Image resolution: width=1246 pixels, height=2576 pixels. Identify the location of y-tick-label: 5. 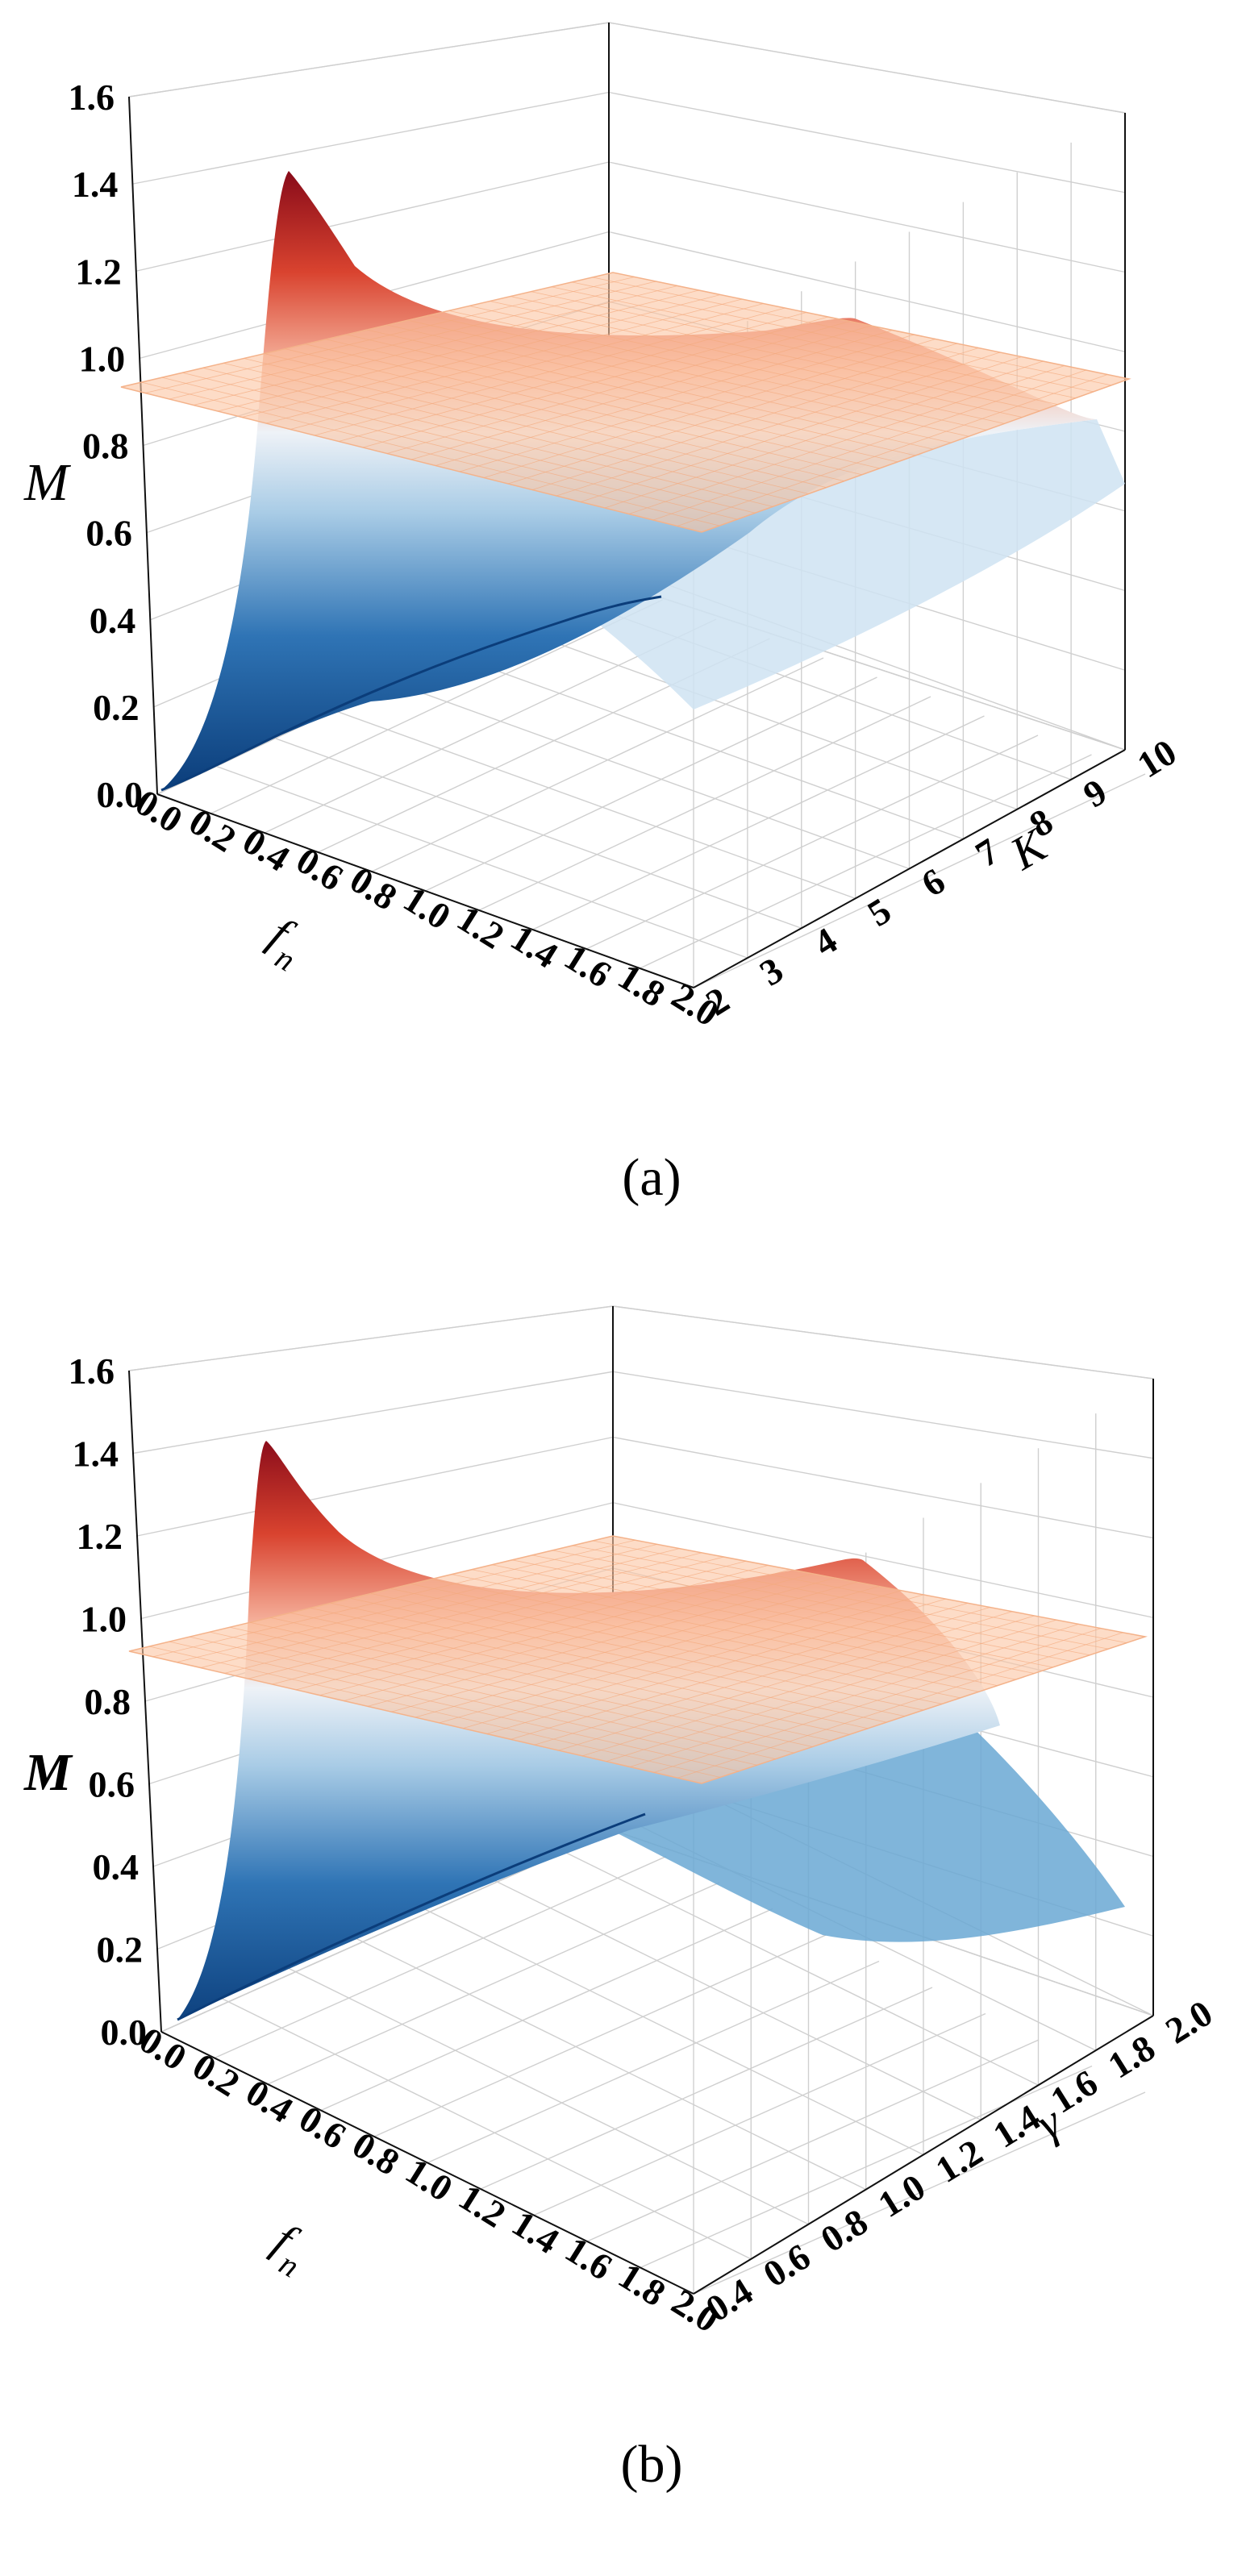
(879, 912).